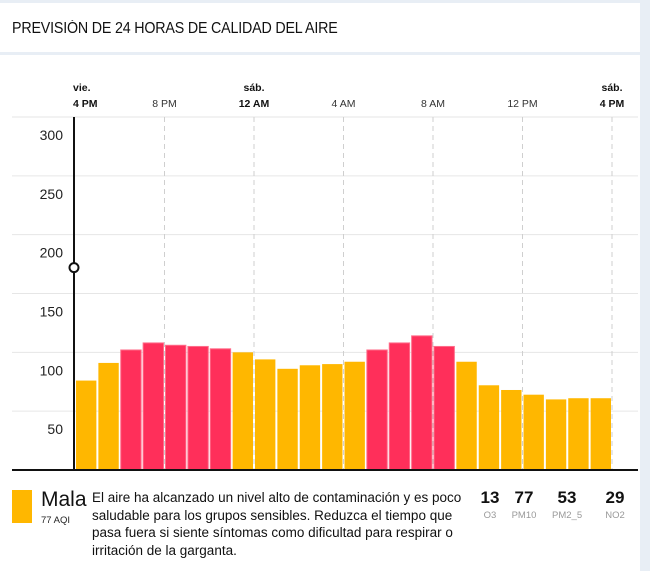  I want to click on bar-9-pm, so click(198, 408).